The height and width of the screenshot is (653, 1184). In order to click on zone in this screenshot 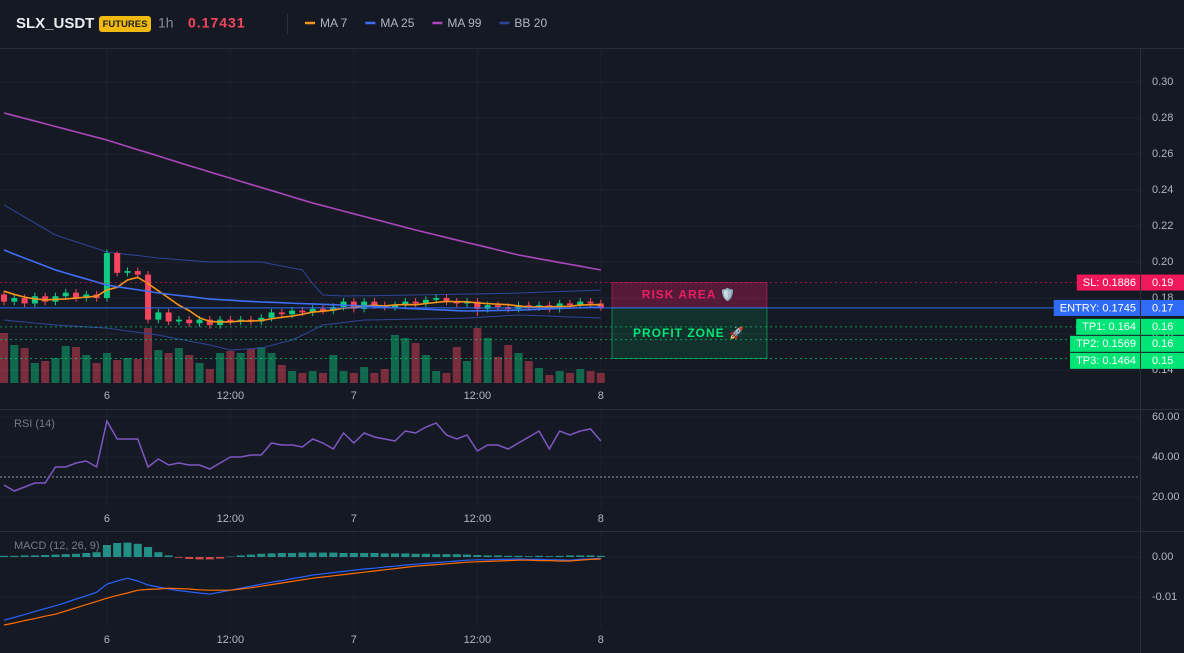, I will do `click(689, 295)`.